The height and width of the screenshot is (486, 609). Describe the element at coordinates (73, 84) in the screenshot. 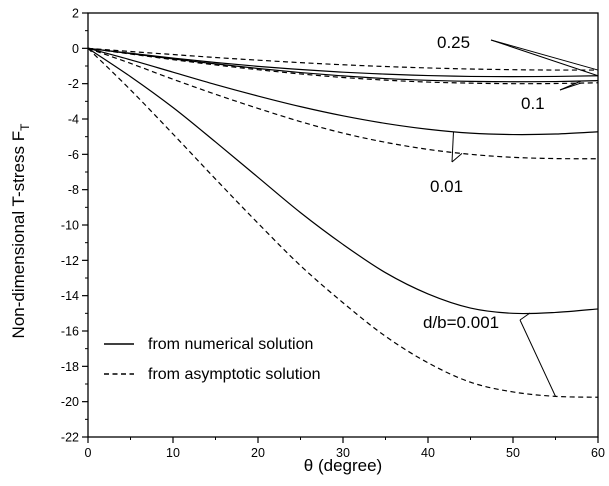

I see `y-tick-label: -2` at that location.